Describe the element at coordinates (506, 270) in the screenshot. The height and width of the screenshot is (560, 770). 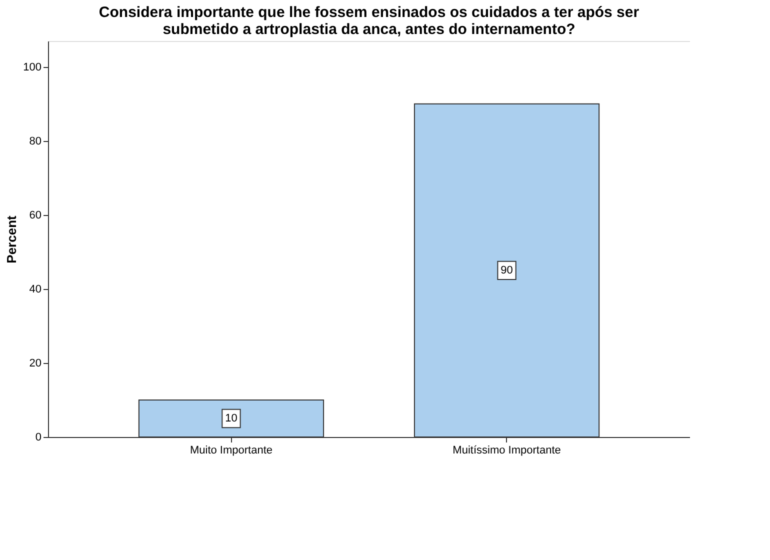
I see `data-label: 90` at that location.